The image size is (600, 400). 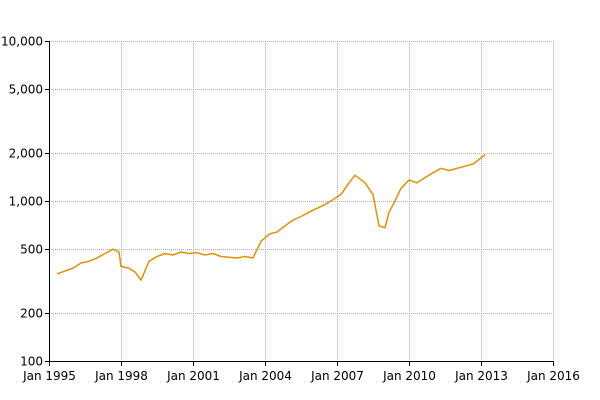 I want to click on y-tick-label: 100, so click(x=31, y=362).